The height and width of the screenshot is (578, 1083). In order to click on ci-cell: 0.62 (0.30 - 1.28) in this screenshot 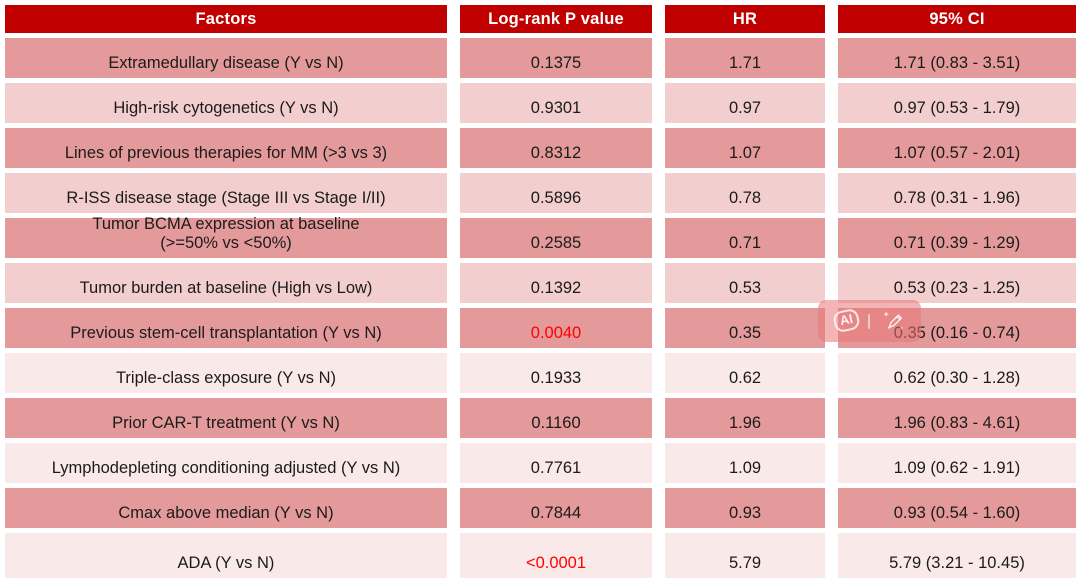, I will do `click(957, 373)`.